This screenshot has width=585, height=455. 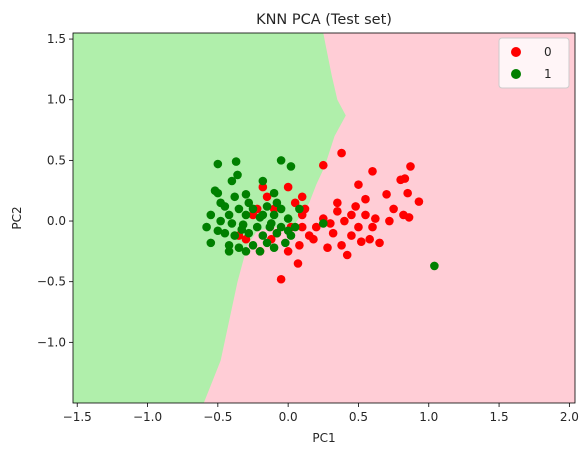 What do you see at coordinates (569, 417) in the screenshot?
I see `x-tick-label: 2.0` at bounding box center [569, 417].